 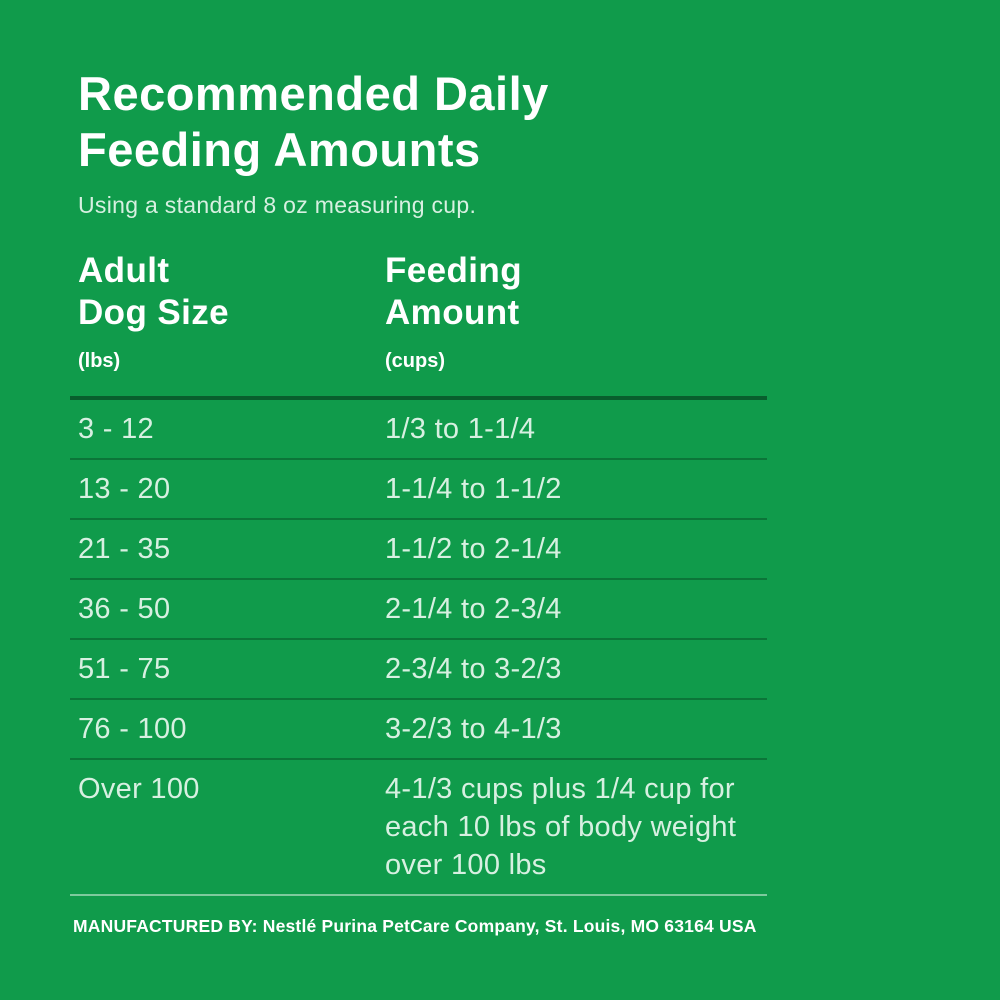 I want to click on page-title: Recommended Daily Feeding Amounts, so click(x=420, y=122).